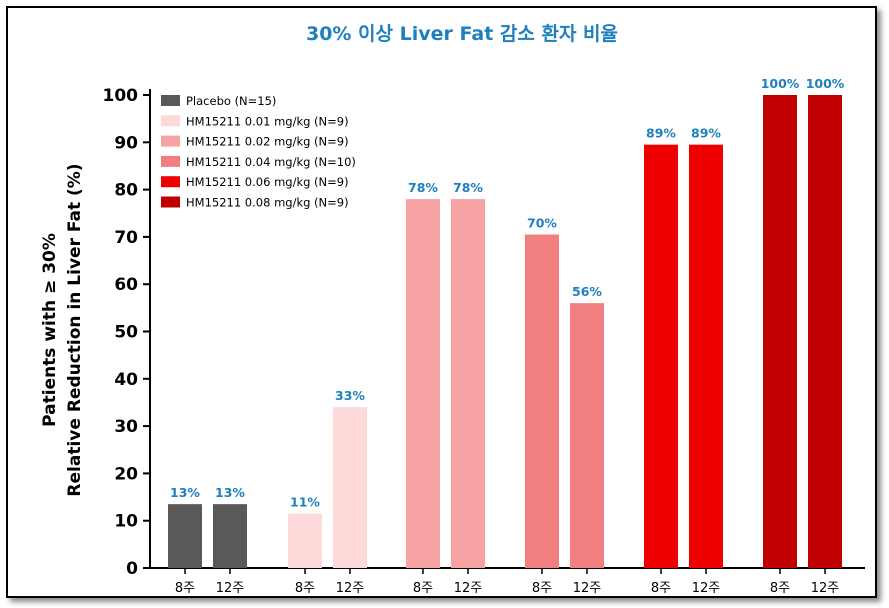  Describe the element at coordinates (126, 380) in the screenshot. I see `y-tick-label: 40` at that location.